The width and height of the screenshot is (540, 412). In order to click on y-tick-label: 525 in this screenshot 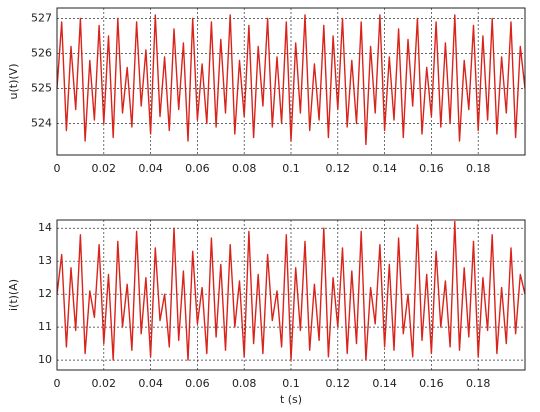, I will do `click(41, 88)`.